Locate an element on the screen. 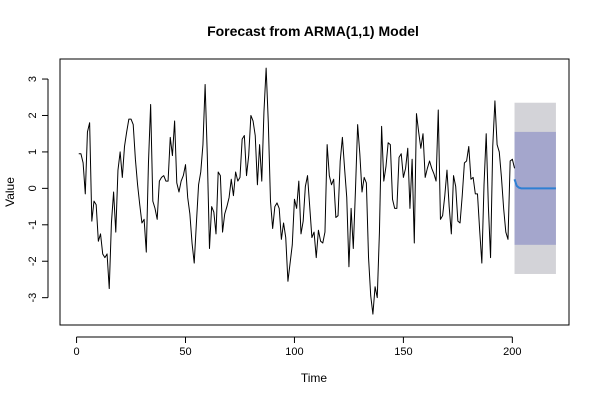 The width and height of the screenshot is (600, 400). y-tick-label: -2 is located at coordinates (33, 261).